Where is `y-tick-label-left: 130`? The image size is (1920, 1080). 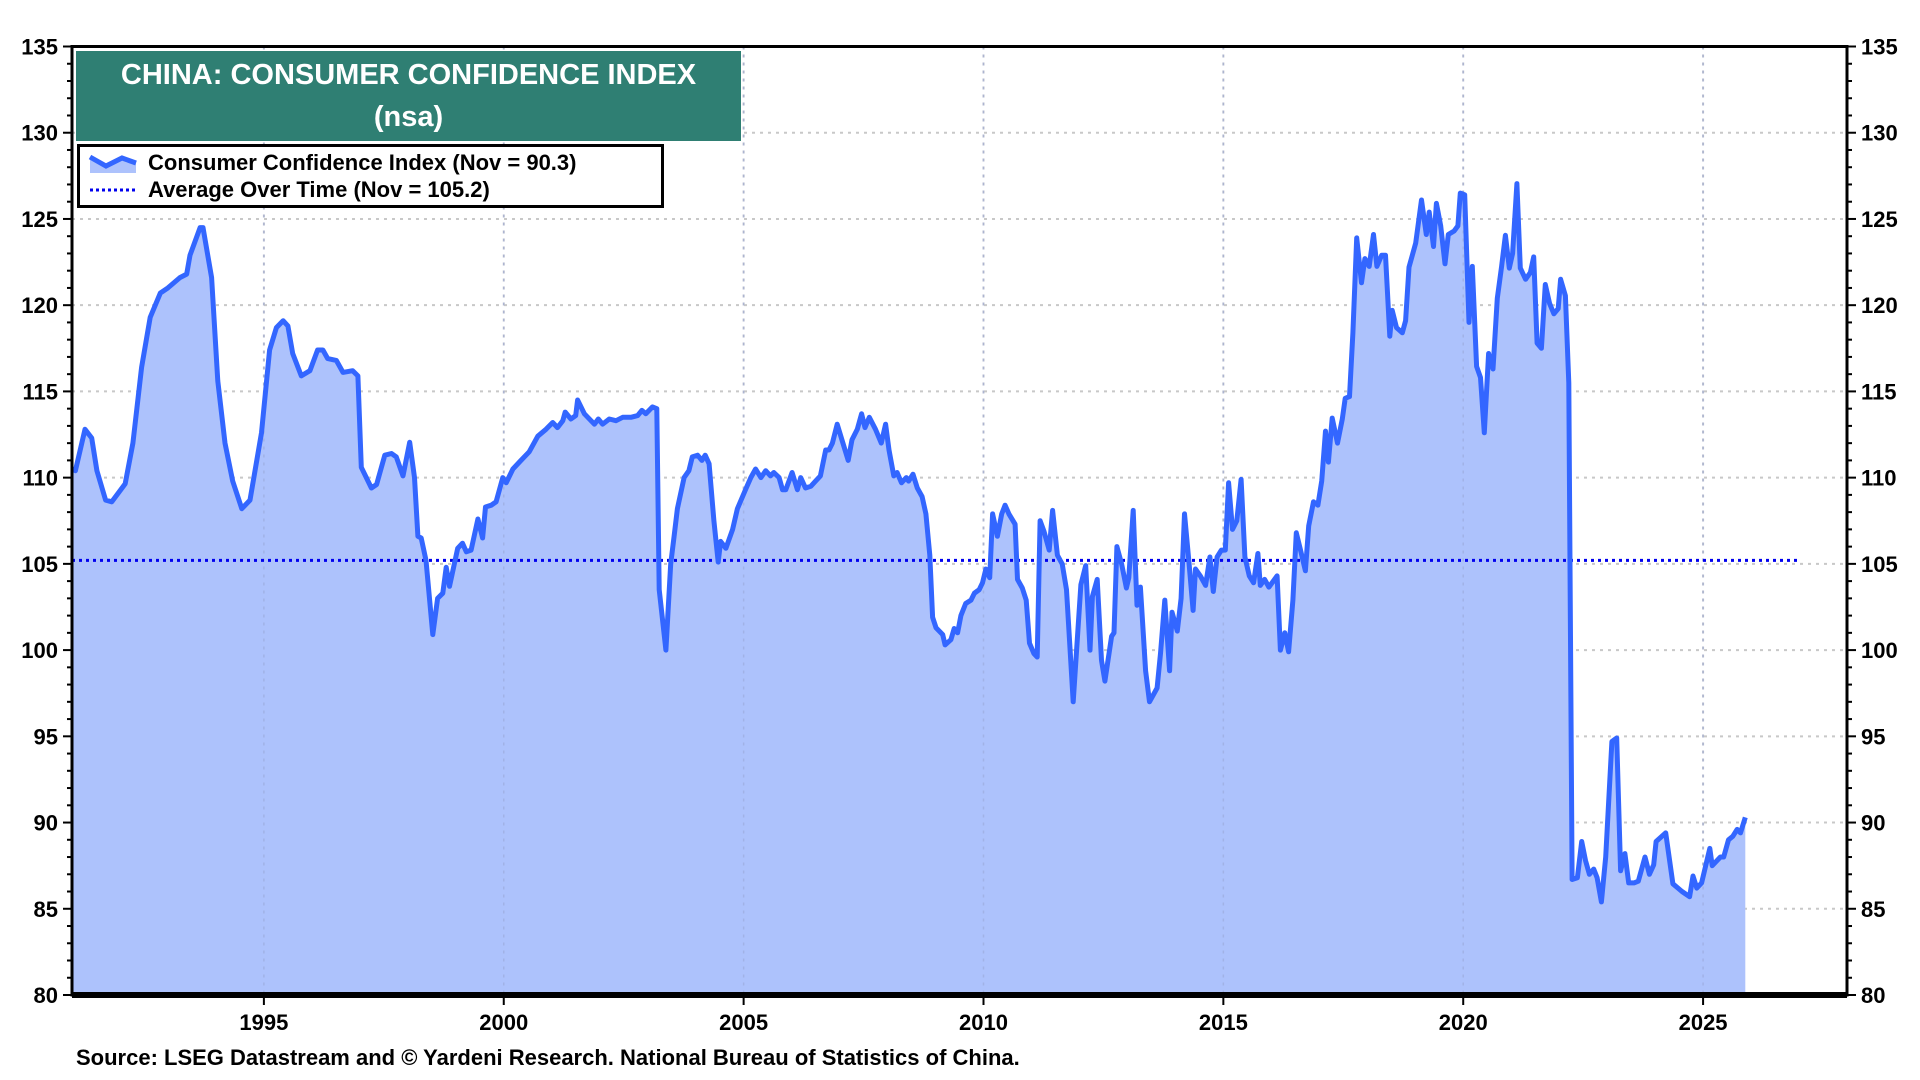 y-tick-label-left: 130 is located at coordinates (39, 133).